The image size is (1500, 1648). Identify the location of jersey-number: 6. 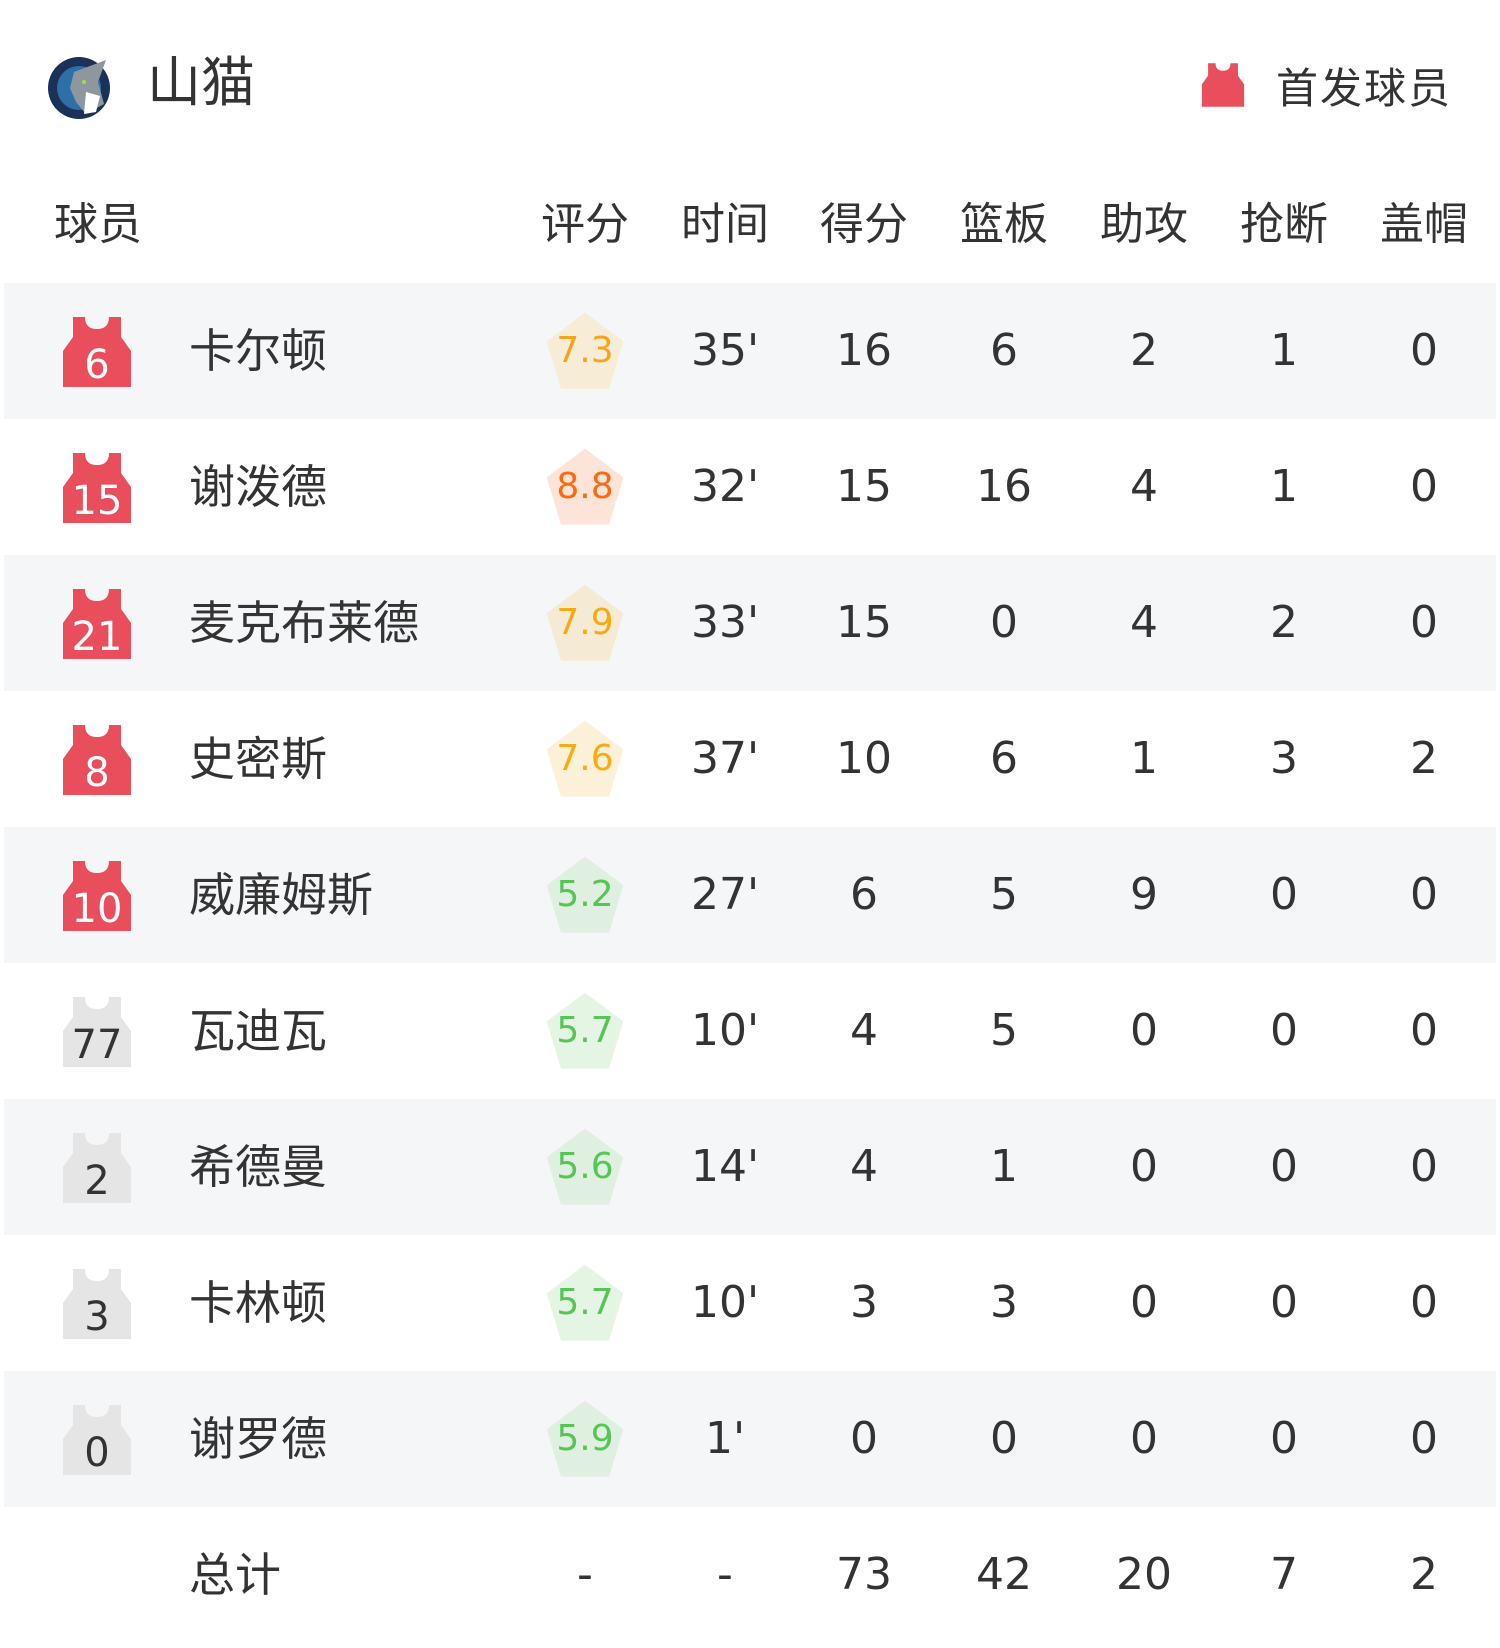
(97, 365).